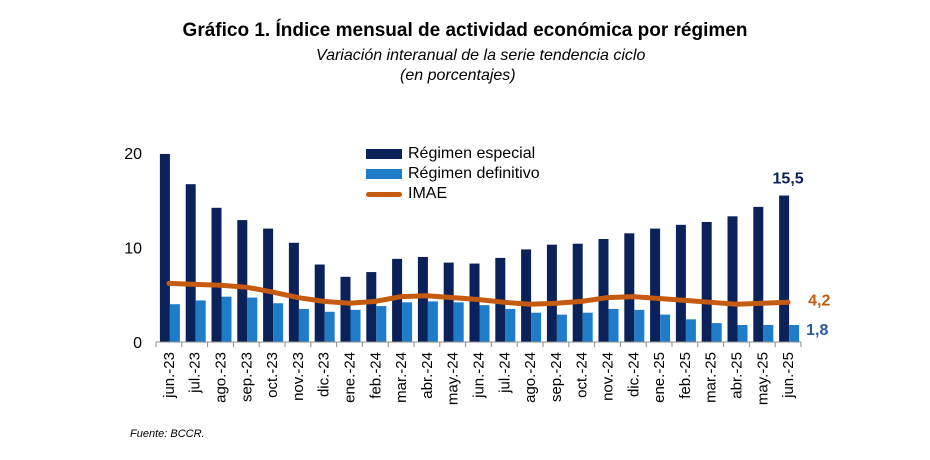 Image resolution: width=930 pixels, height=460 pixels. I want to click on y-tick-label: 20, so click(133, 154).